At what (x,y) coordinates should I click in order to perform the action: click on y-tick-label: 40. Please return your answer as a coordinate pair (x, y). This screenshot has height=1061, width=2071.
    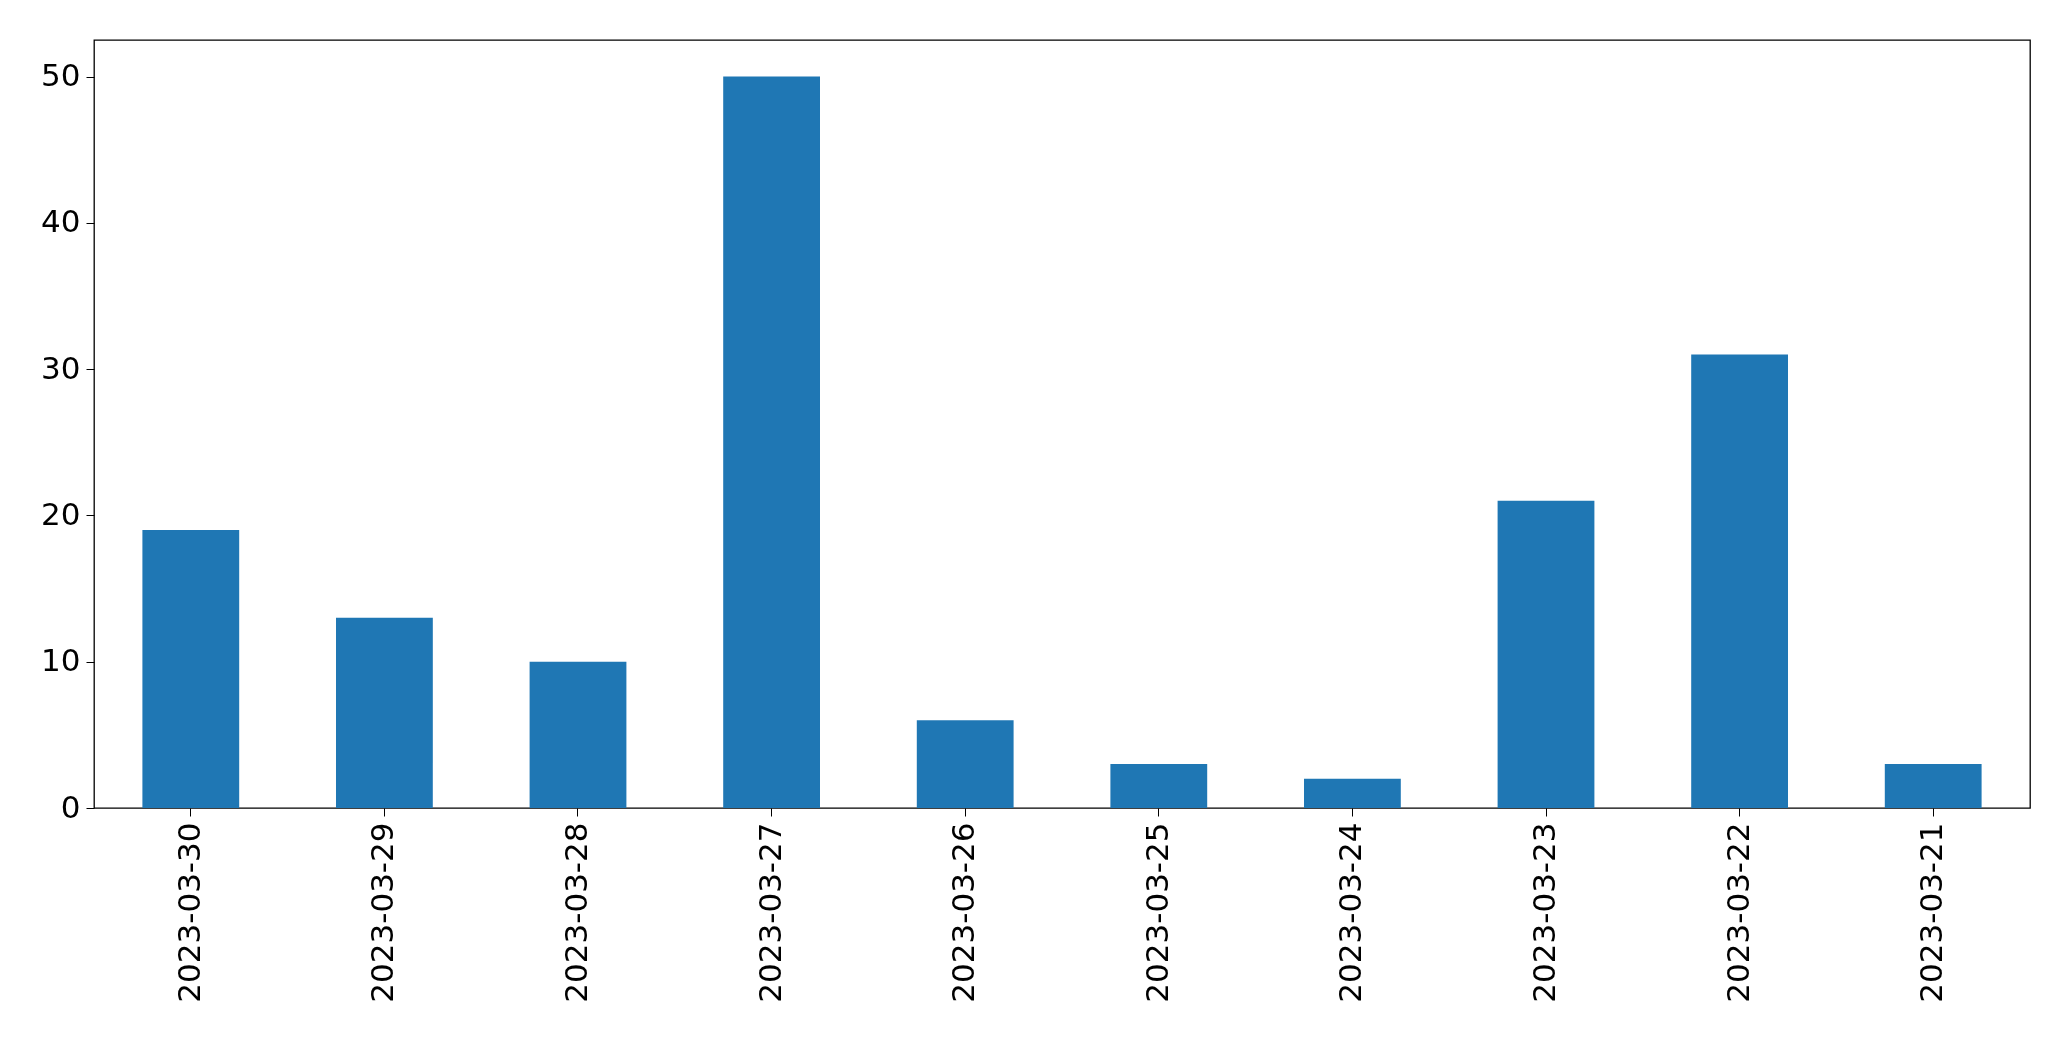
    Looking at the image, I should click on (61, 221).